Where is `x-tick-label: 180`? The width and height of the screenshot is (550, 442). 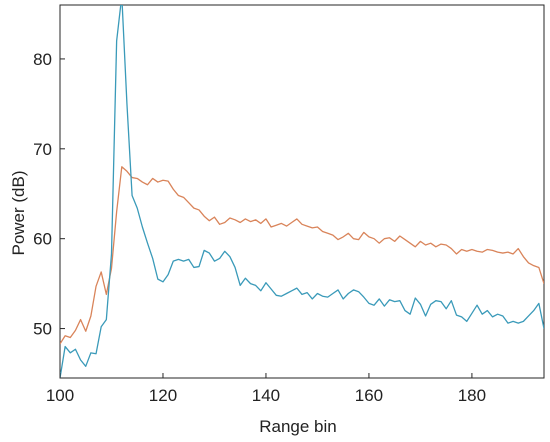
x-tick-label: 180 is located at coordinates (472, 395).